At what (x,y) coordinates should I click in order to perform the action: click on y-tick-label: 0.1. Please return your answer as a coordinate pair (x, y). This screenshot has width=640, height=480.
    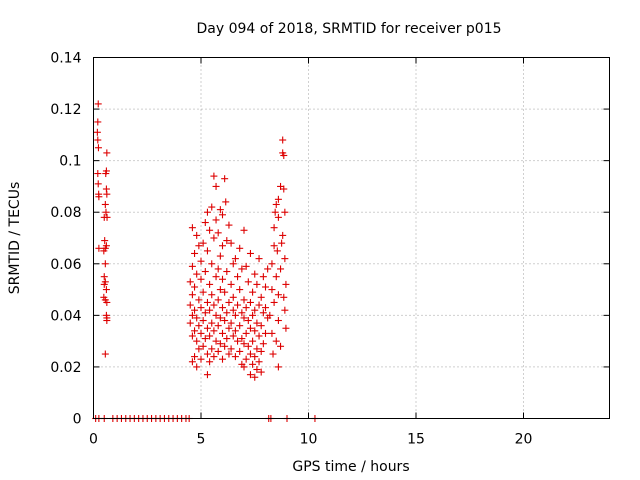
    Looking at the image, I should click on (70, 162).